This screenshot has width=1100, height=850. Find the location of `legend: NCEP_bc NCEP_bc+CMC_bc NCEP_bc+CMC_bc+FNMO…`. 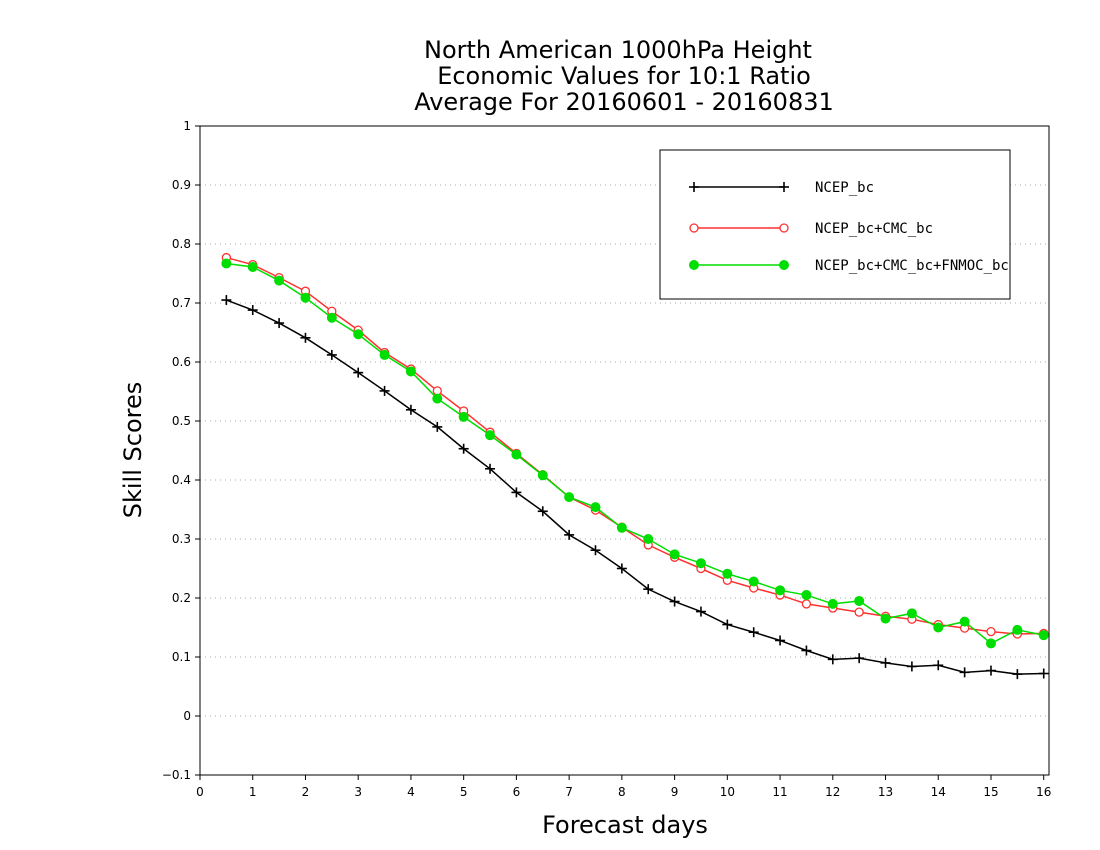

legend: NCEP_bc NCEP_bc+CMC_bc NCEP_bc+CMC_bc+FNMO… is located at coordinates (835, 224).